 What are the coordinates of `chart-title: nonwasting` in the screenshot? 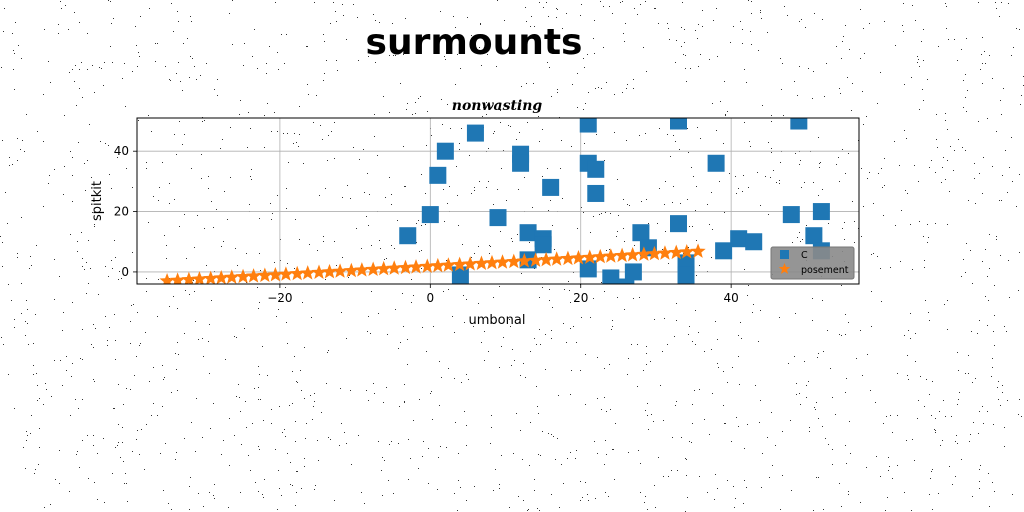 It's located at (497, 106).